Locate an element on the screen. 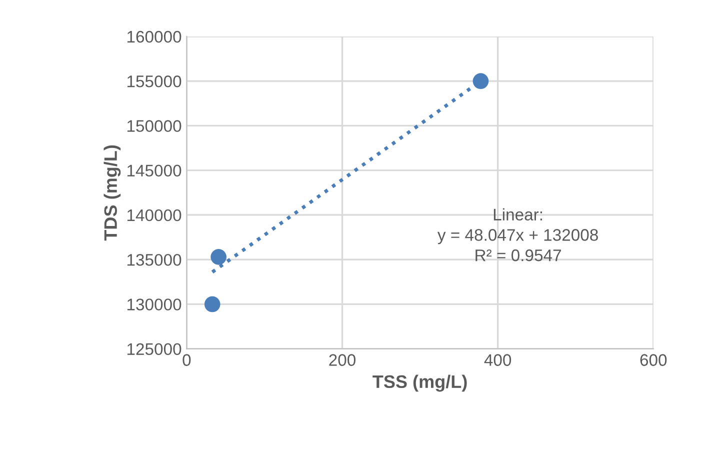  annotation: Linear: y = 48.047x + 132008 R² = 0.9547 is located at coordinates (517, 235).